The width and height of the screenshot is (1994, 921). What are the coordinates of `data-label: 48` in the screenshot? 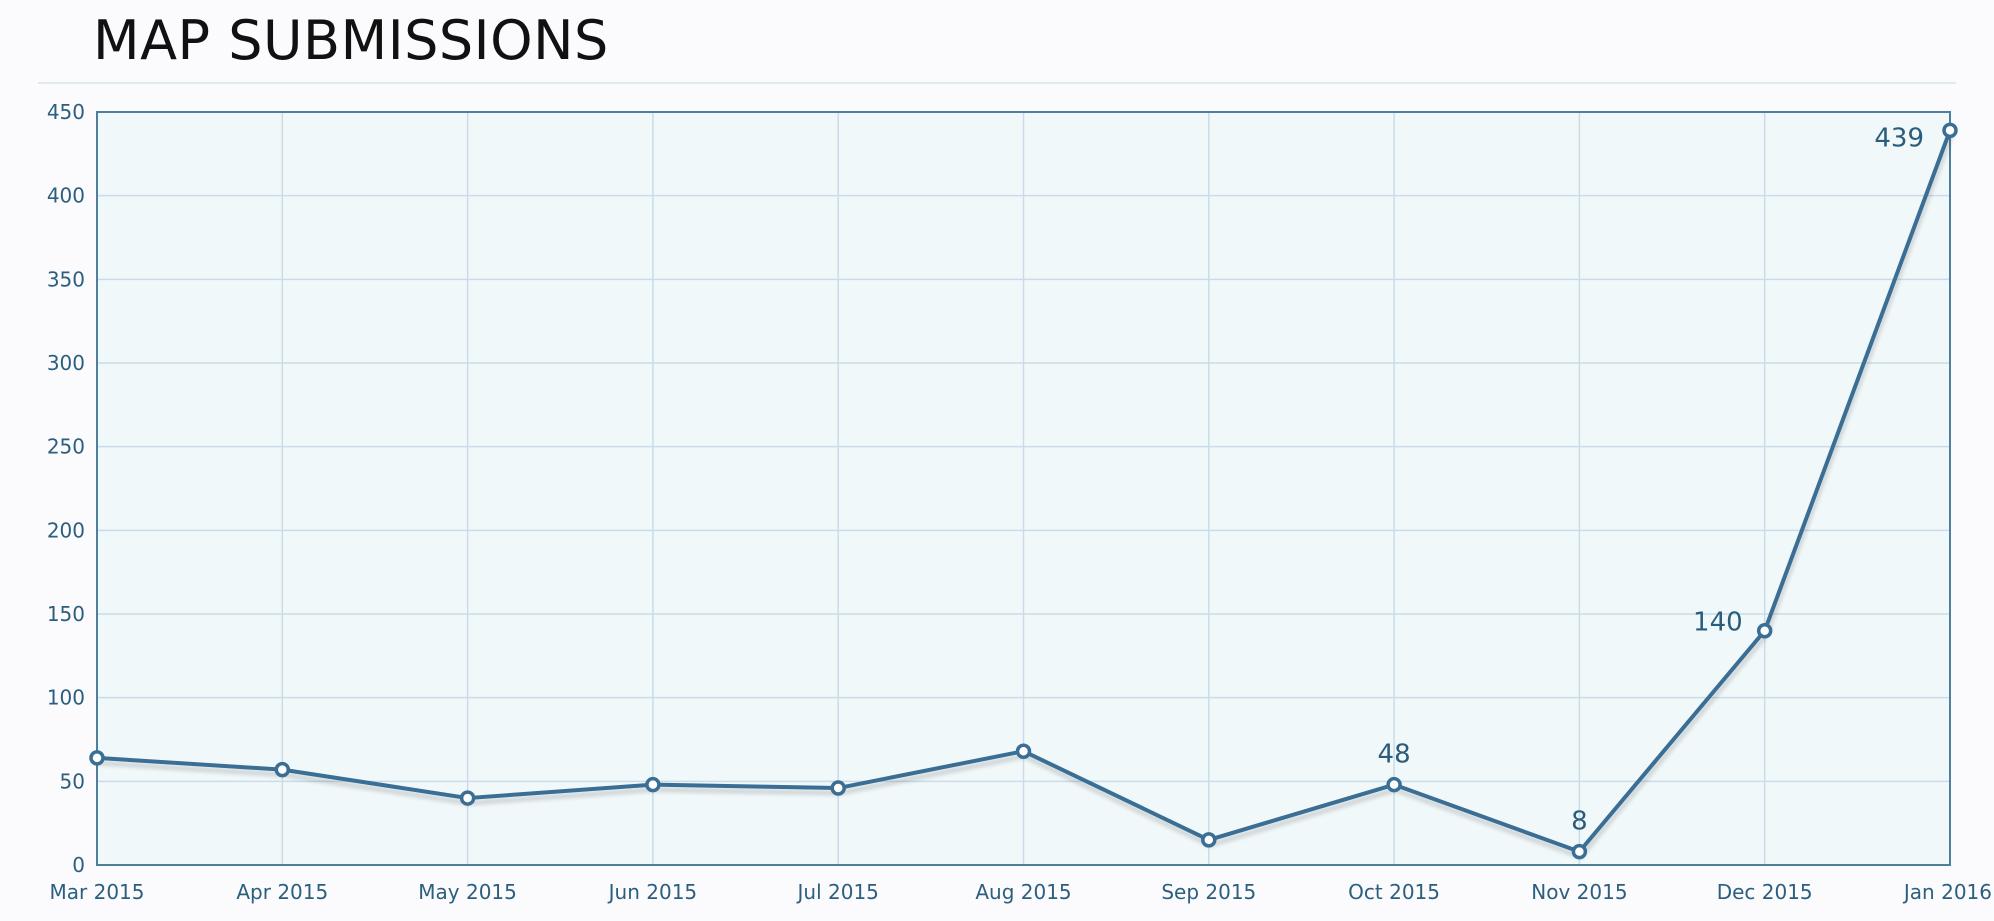 It's located at (1394, 755).